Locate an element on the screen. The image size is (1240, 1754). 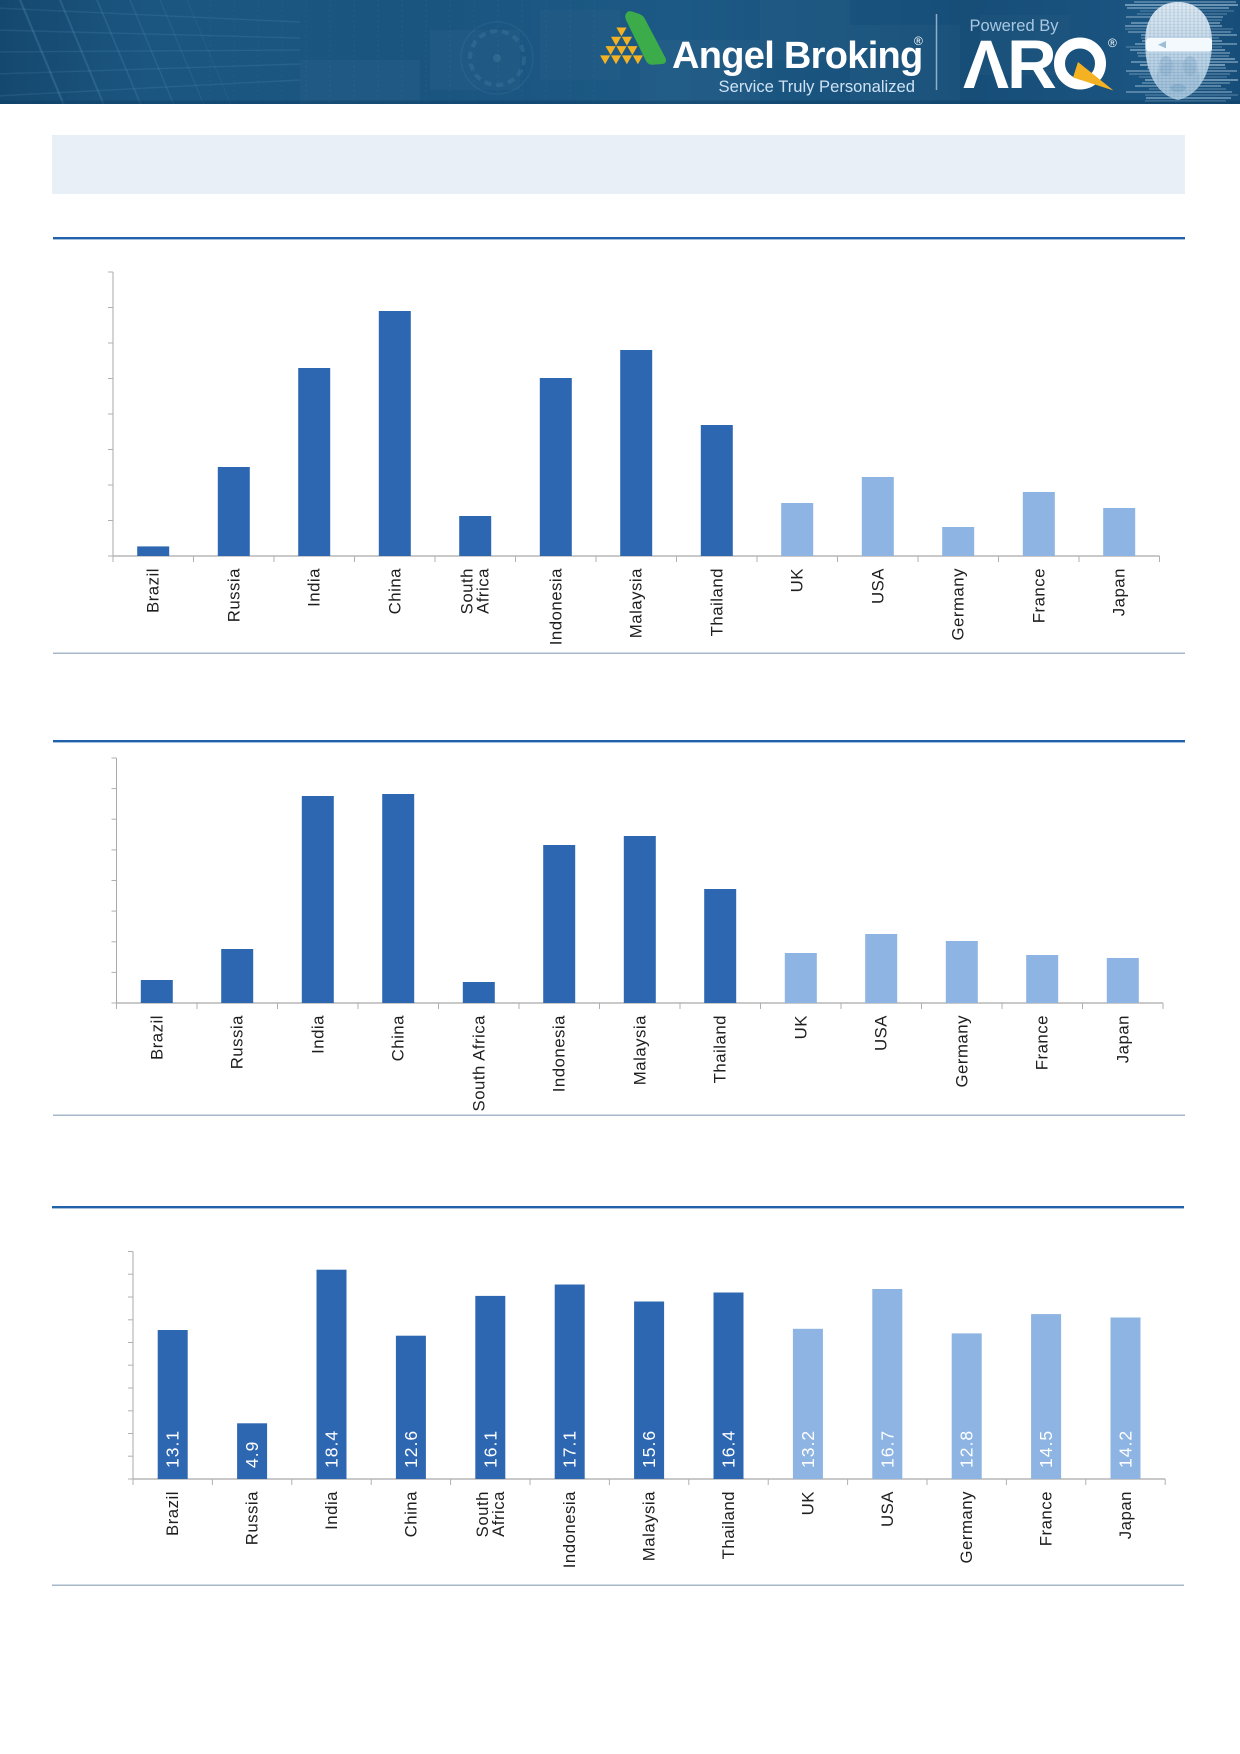
svg-text: 12.6 is located at coordinates (411, 1449).